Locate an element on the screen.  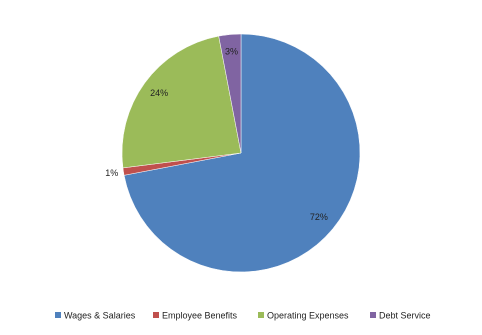
data-label: 72% is located at coordinates (319, 217).